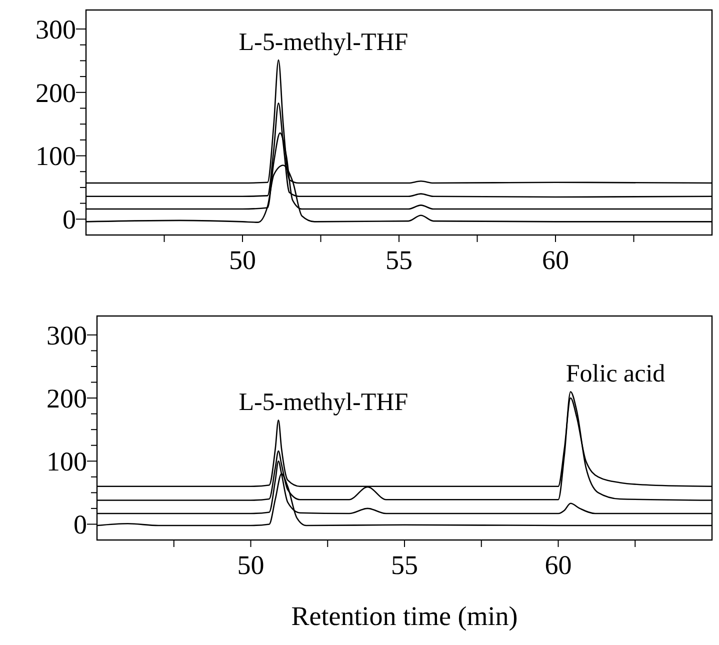  What do you see at coordinates (616, 374) in the screenshot?
I see `annotation: Folic acid` at bounding box center [616, 374].